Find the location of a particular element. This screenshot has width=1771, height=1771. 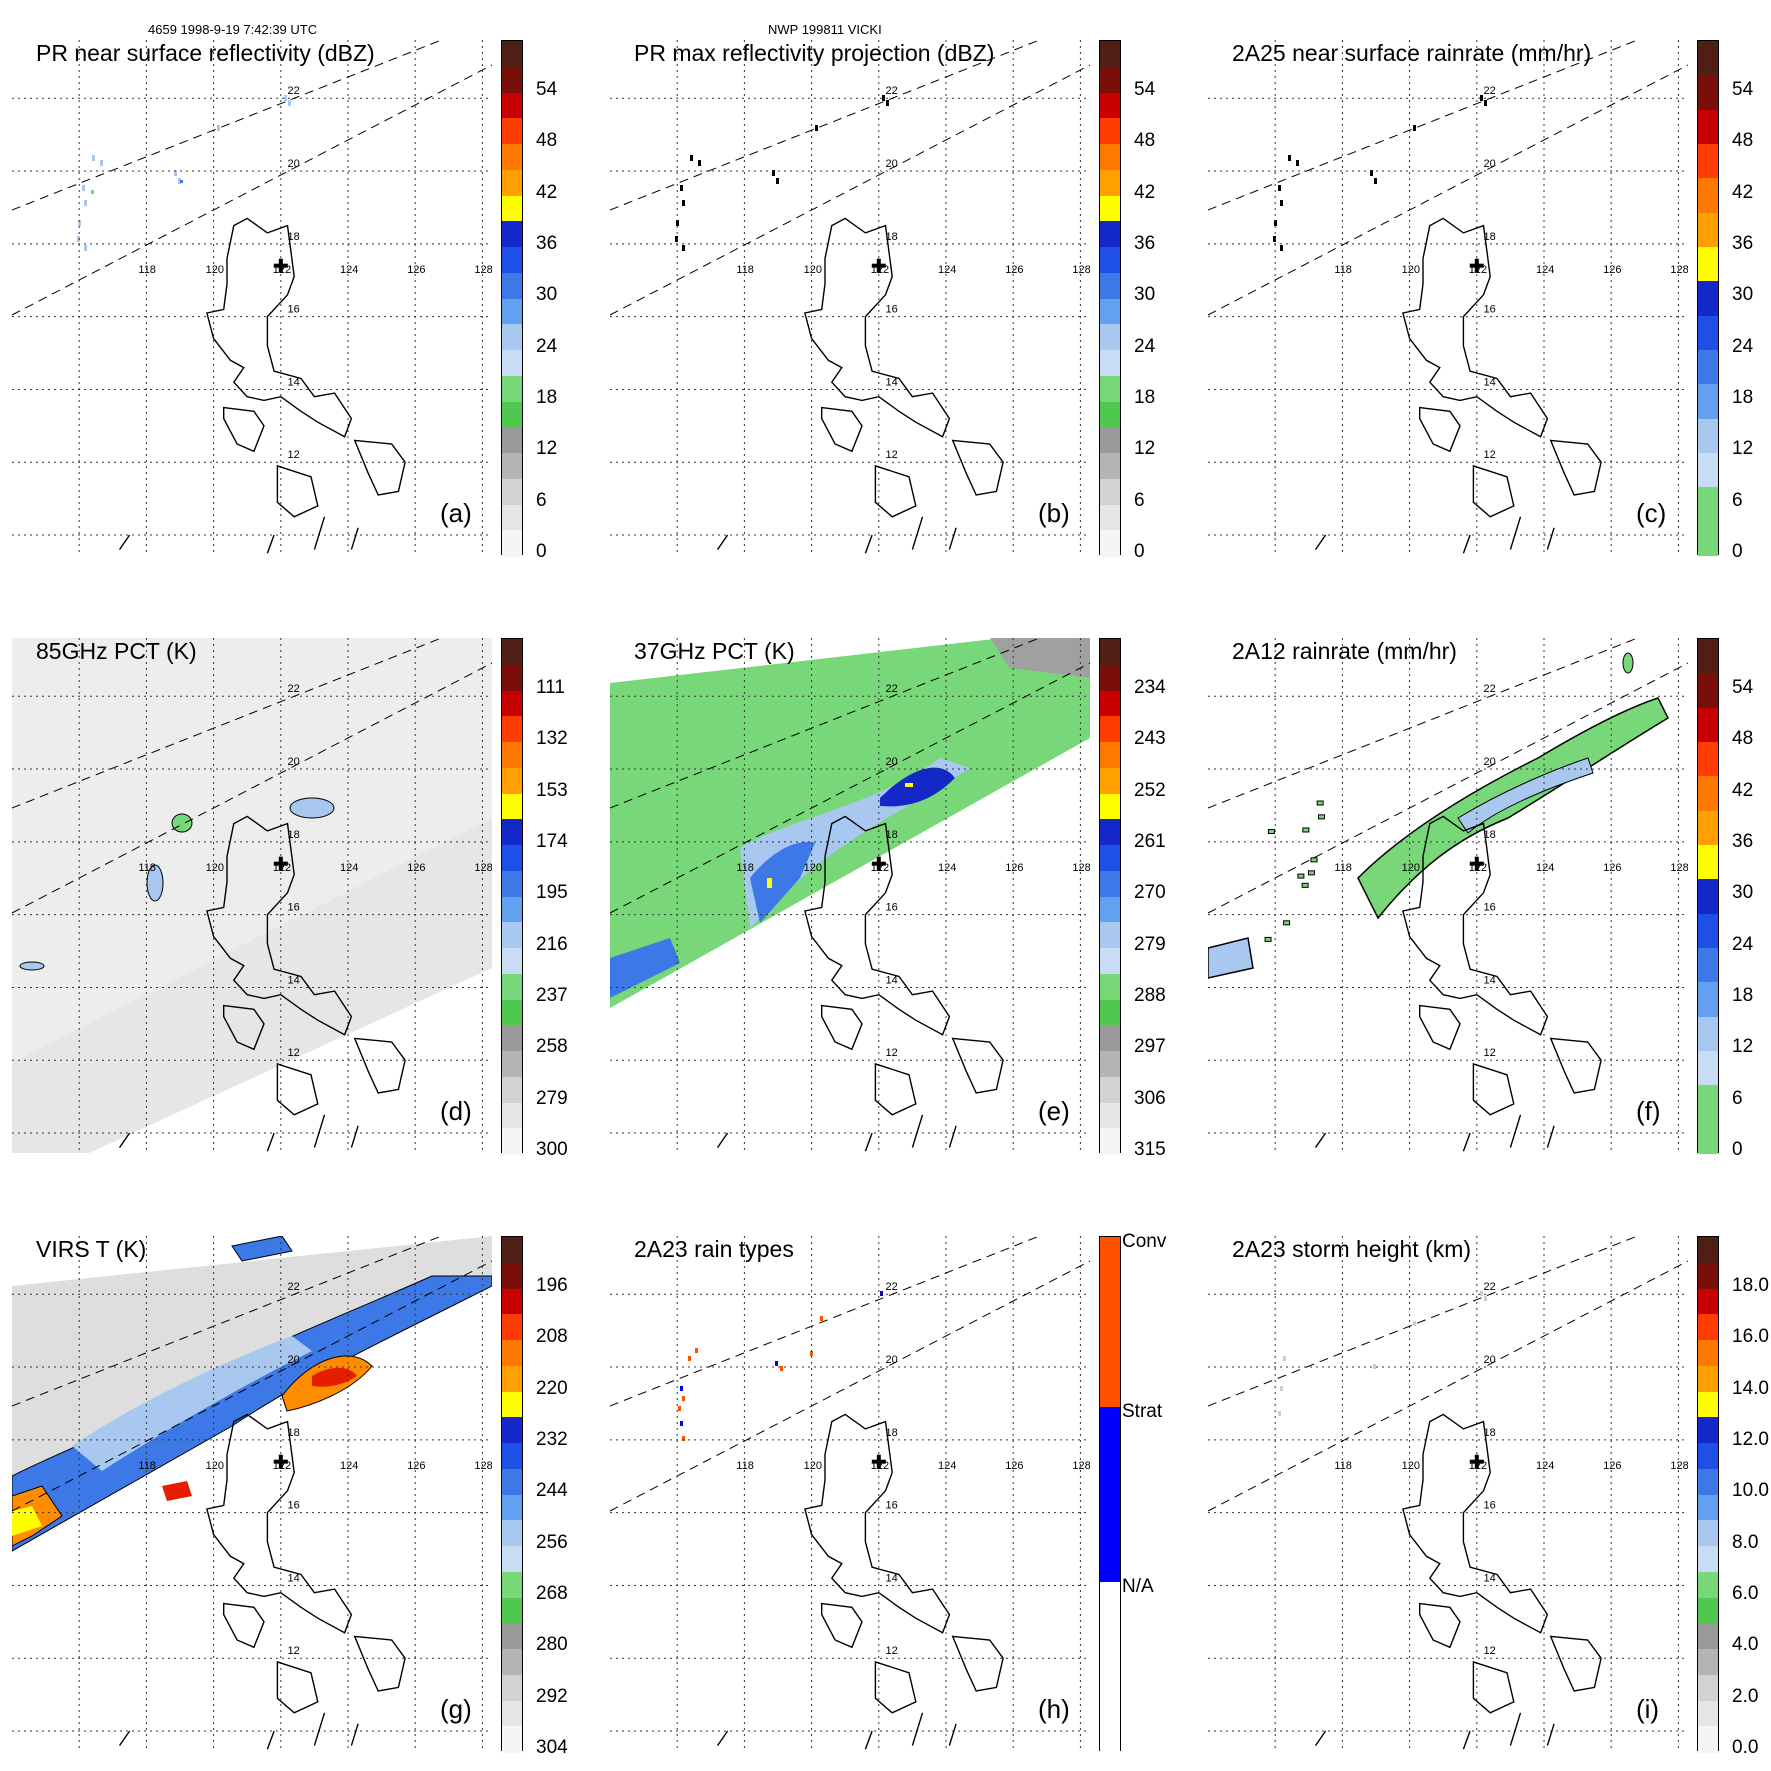

pct37-core is located at coordinates (769, 883).